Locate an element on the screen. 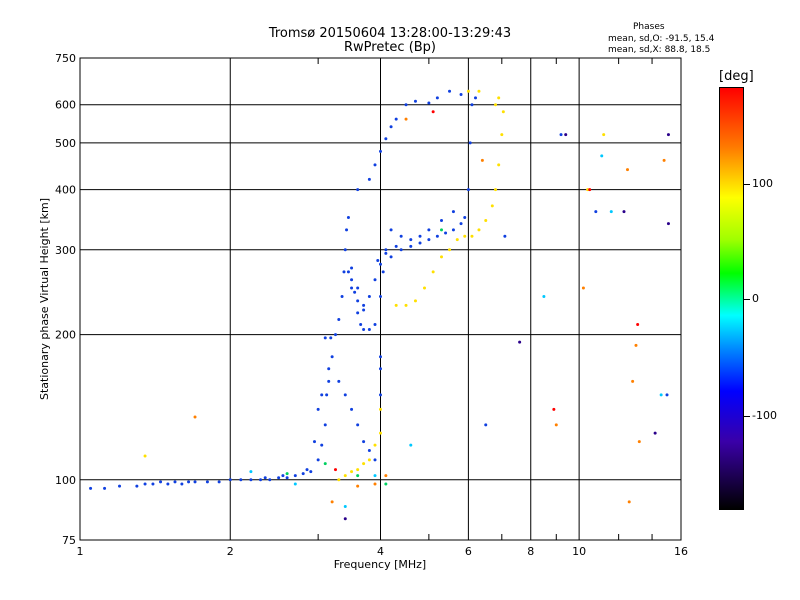  y-tick-label: 75 is located at coordinates (69, 540).